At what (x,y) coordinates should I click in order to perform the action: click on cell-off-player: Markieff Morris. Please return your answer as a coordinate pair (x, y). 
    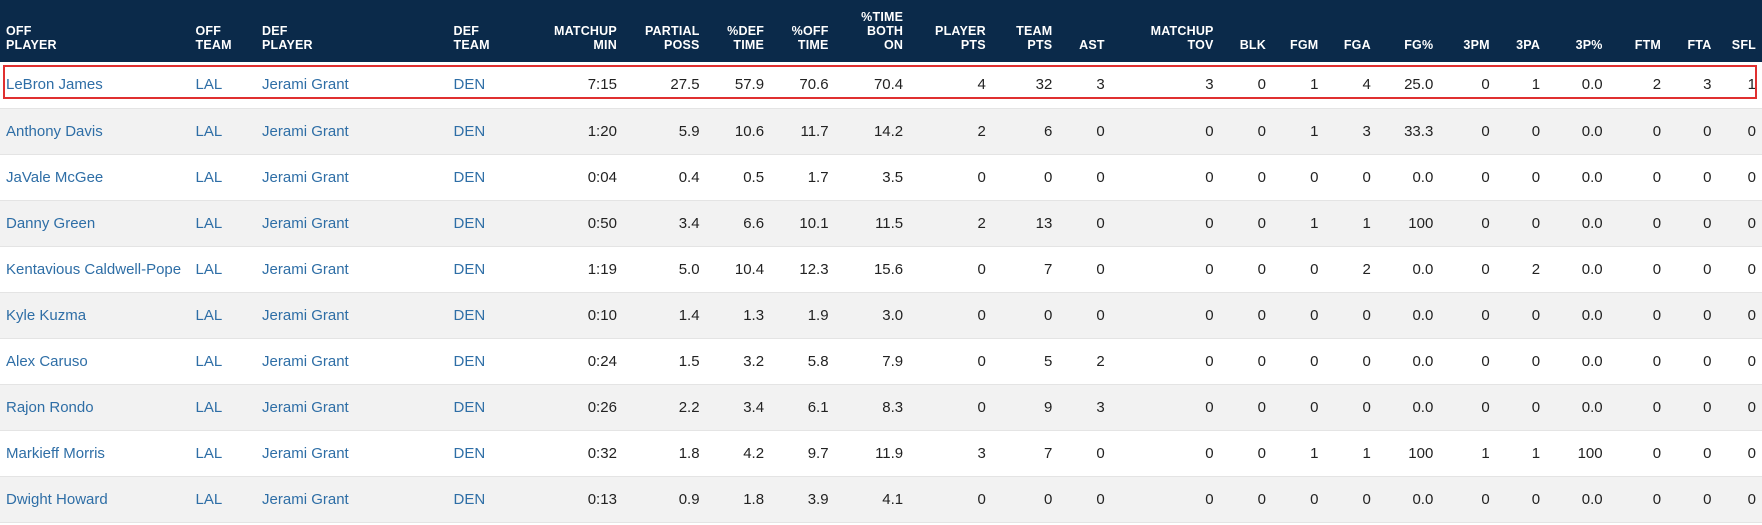
    Looking at the image, I should click on (95, 453).